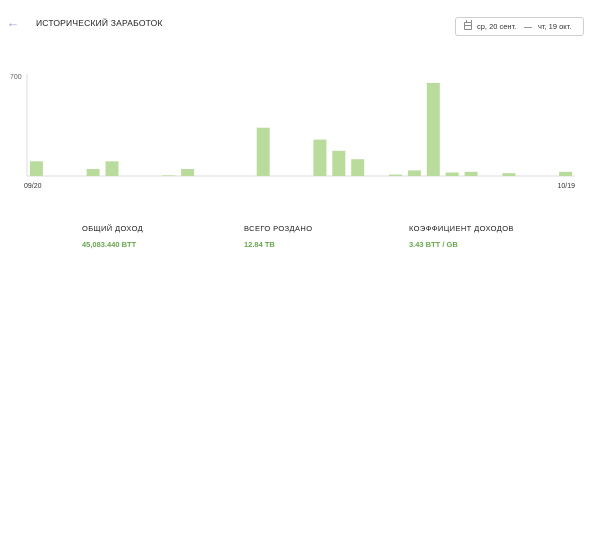 Image resolution: width=603 pixels, height=535 pixels. I want to click on stat-total-seeded: ВСЕГО РОЗДАНО 12.84 TB, so click(278, 236).